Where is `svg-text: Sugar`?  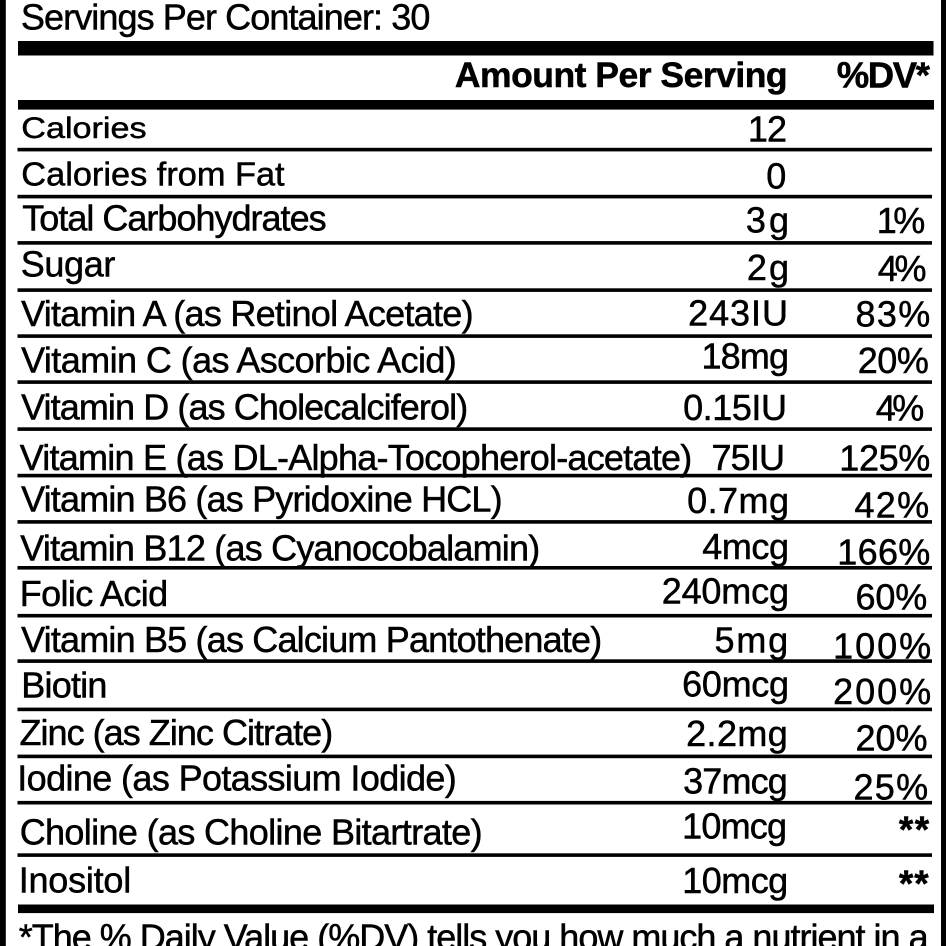
svg-text: Sugar is located at coordinates (68, 263).